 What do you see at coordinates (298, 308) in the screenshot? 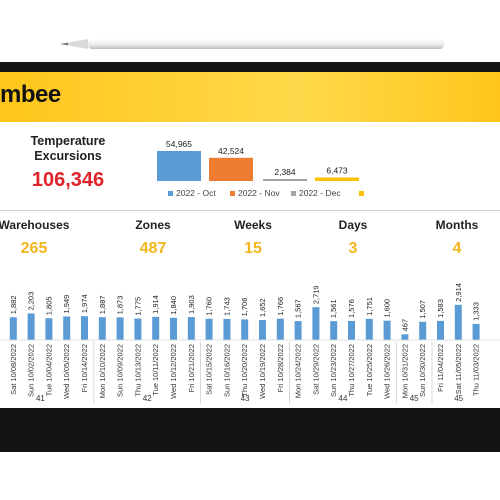
I see `daily-bar-label: 1,567` at bounding box center [298, 308].